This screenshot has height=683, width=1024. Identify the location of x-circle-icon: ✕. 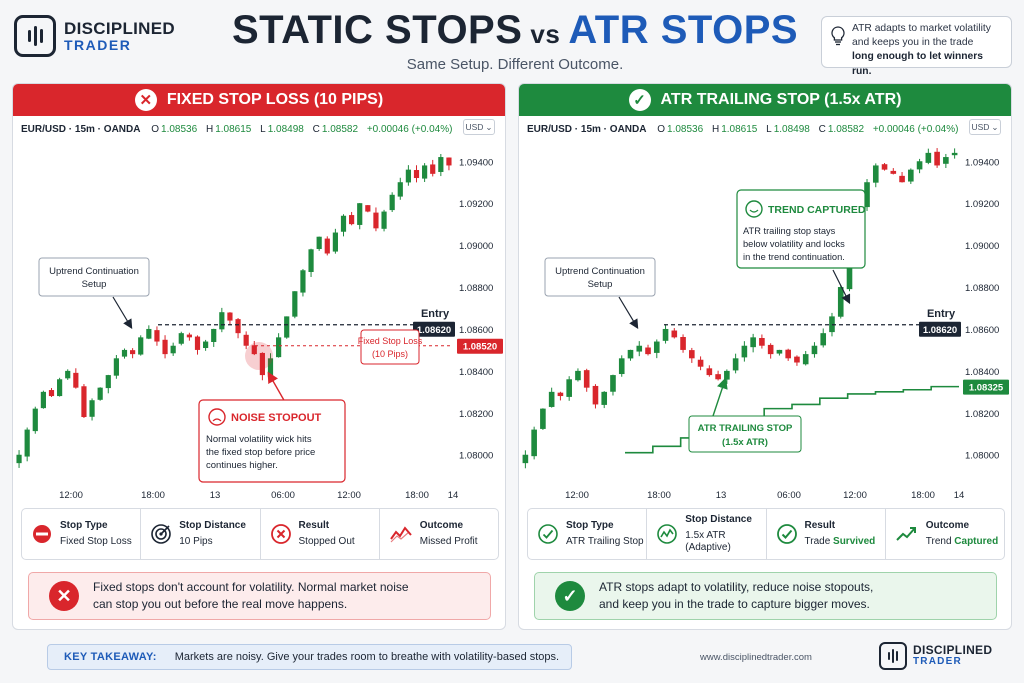
(64, 596).